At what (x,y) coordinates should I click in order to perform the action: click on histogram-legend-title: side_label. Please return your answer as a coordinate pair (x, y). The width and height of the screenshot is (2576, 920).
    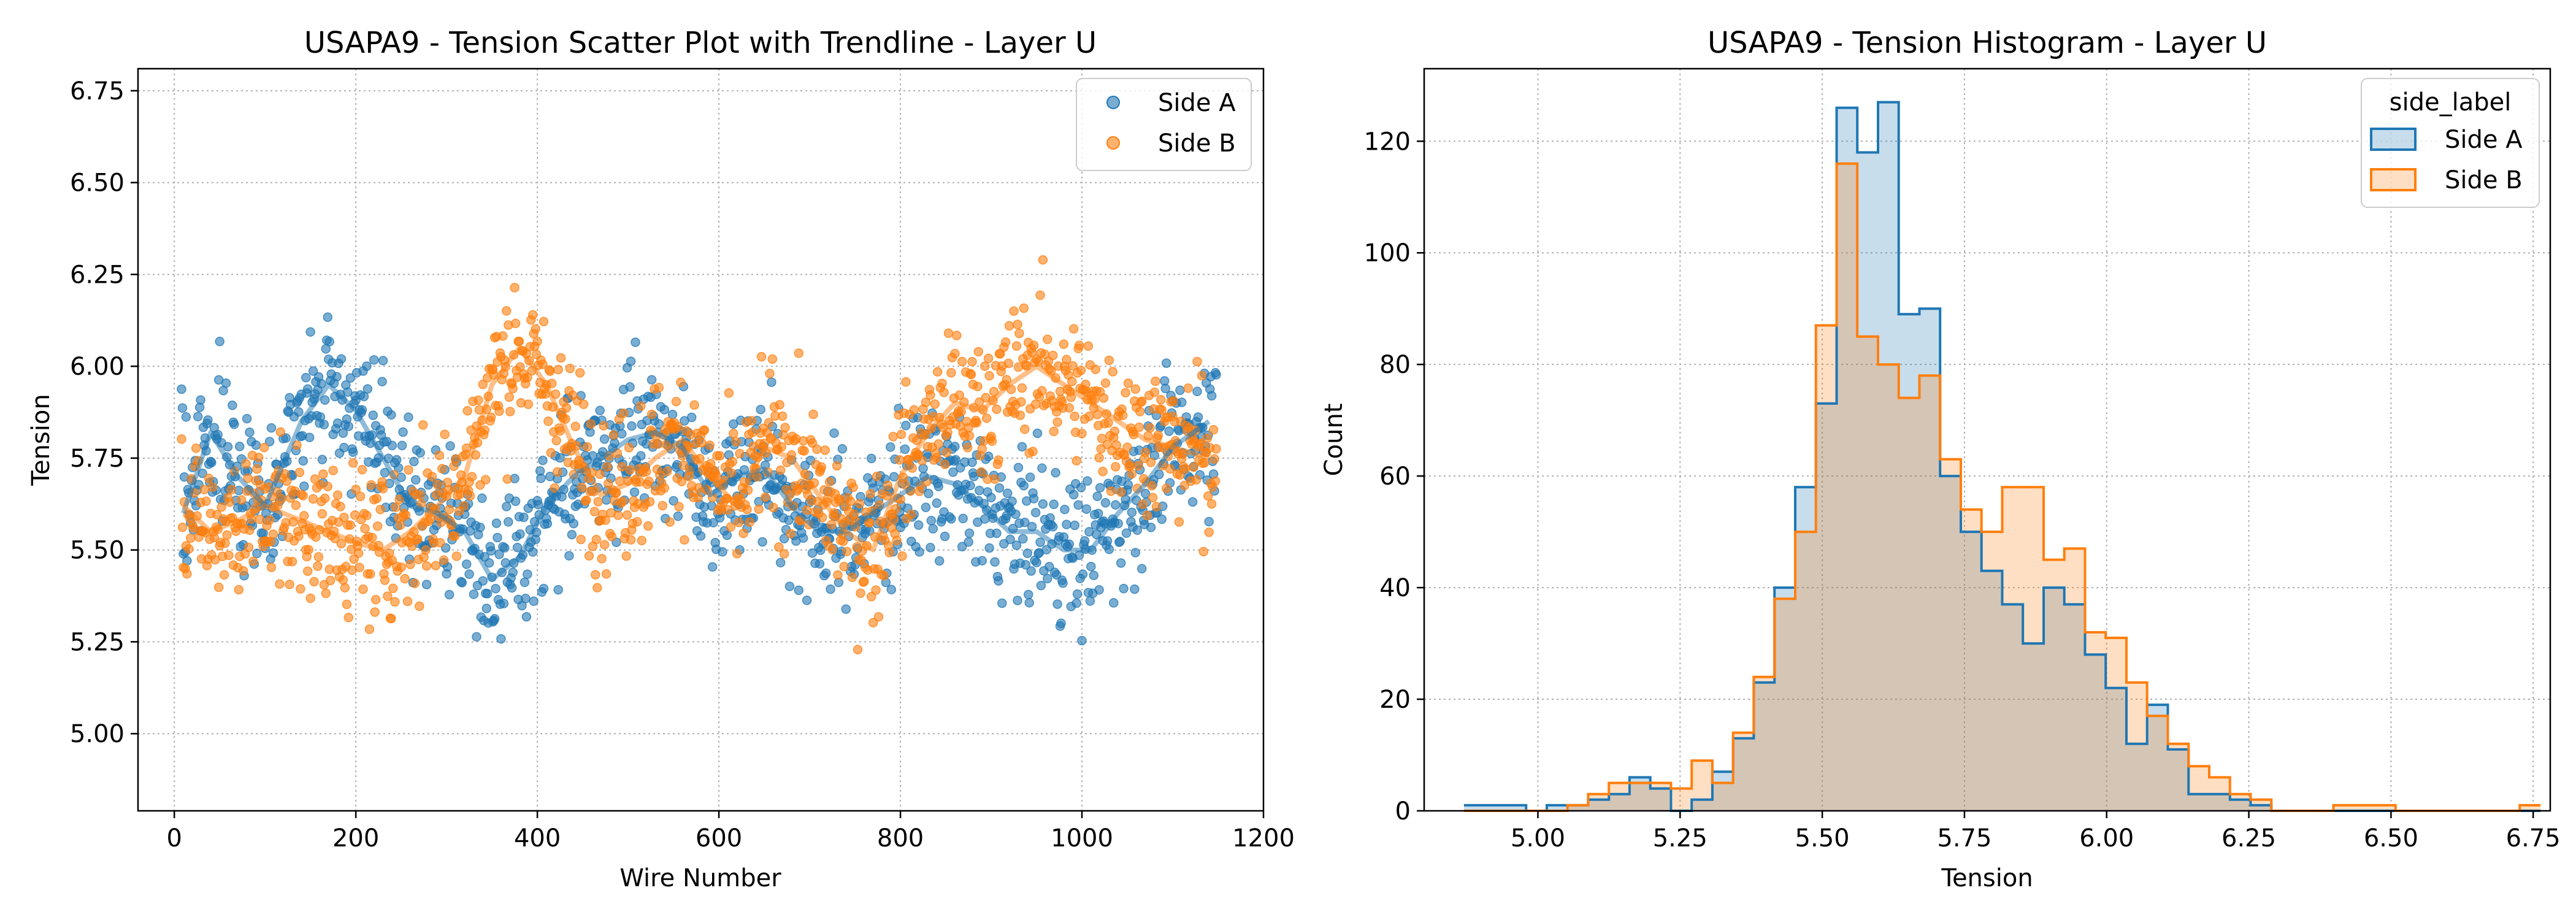
    Looking at the image, I should click on (2451, 102).